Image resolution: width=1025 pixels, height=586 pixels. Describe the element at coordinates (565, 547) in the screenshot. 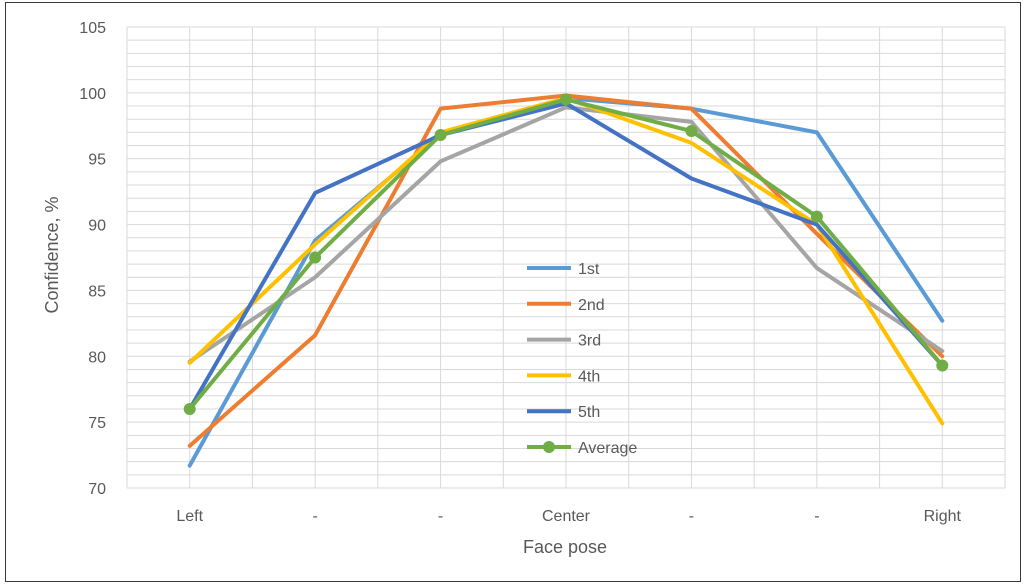

I see `x-axis-title: Face pose` at that location.